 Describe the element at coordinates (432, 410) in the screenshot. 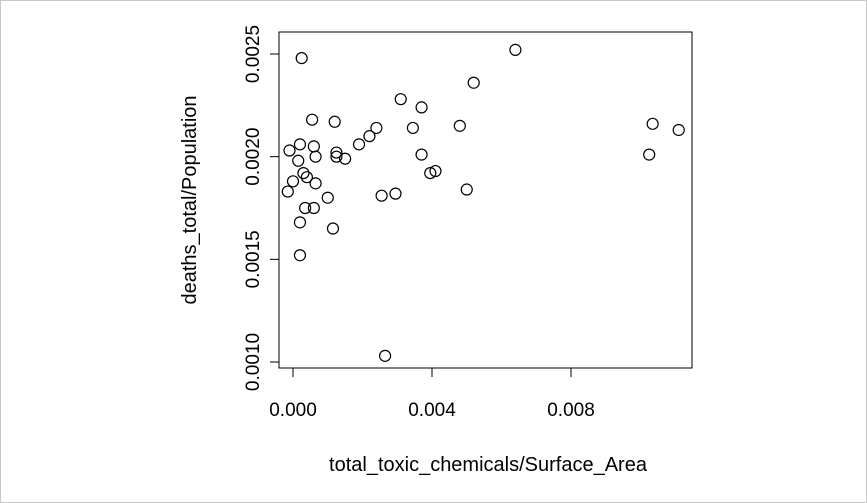

I see `x-tick-label: 0.004` at that location.